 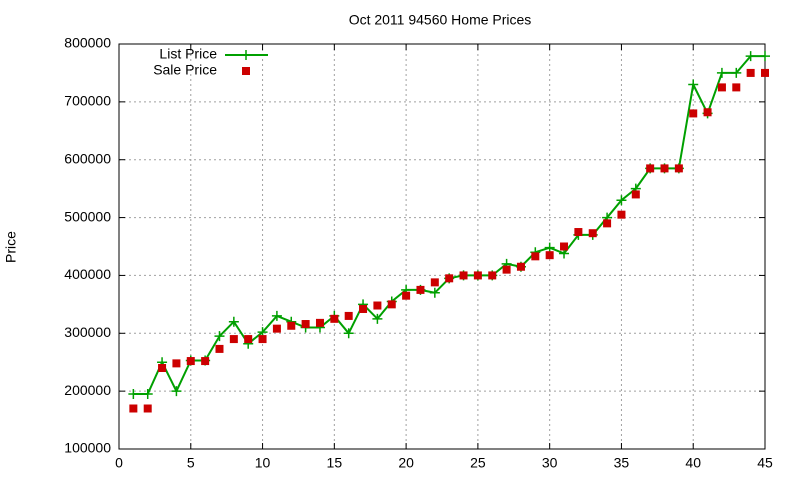 What do you see at coordinates (188, 54) in the screenshot?
I see `legend-label: List Price` at bounding box center [188, 54].